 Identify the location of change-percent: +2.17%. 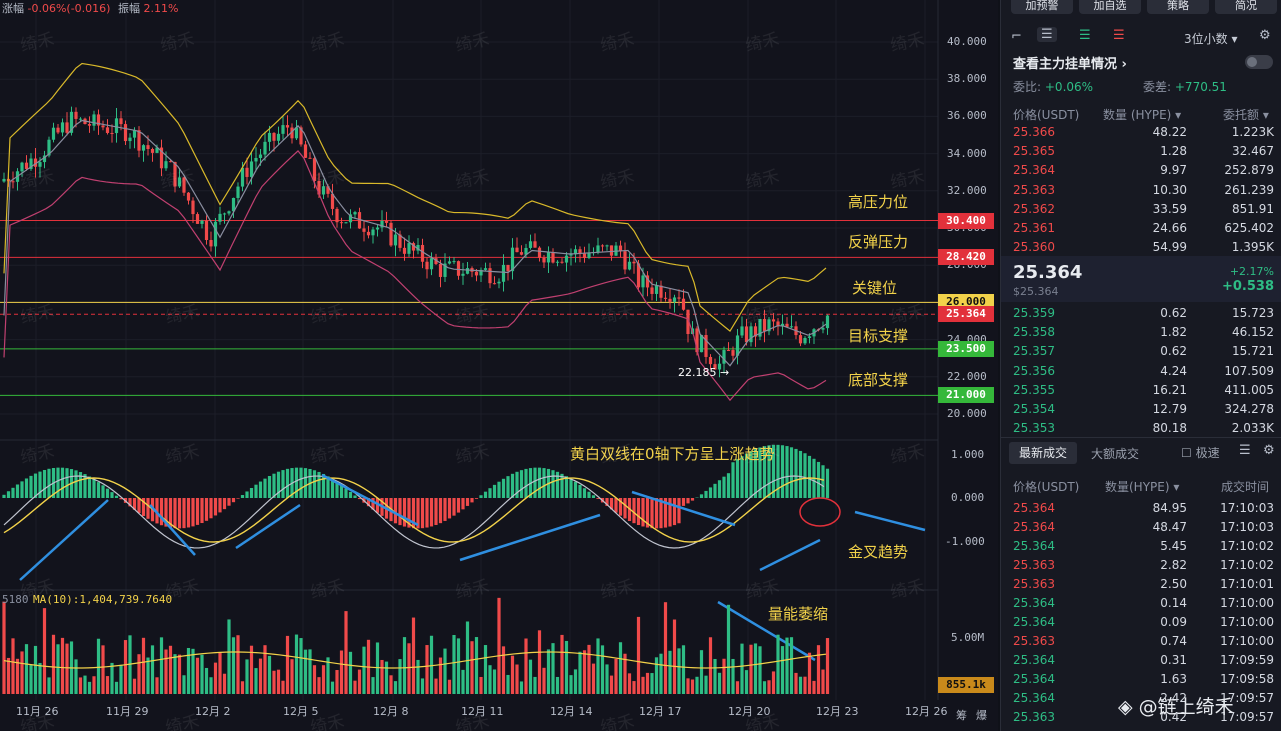
(1251, 271).